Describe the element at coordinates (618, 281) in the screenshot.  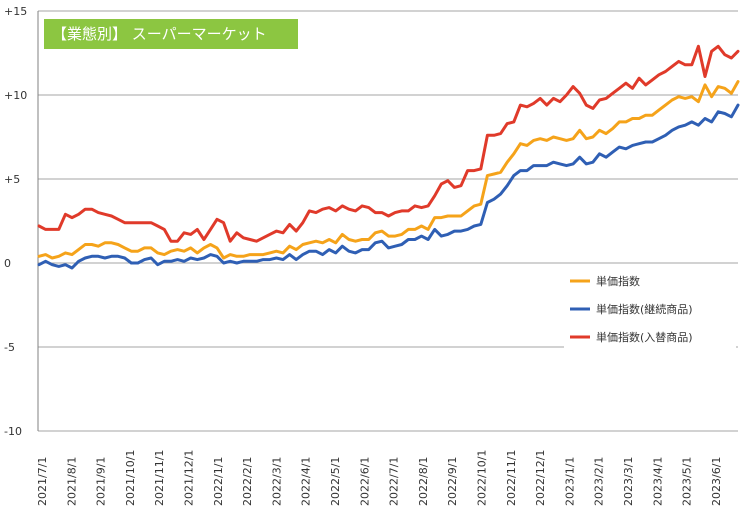
I see `legend-label: 単価指数` at that location.